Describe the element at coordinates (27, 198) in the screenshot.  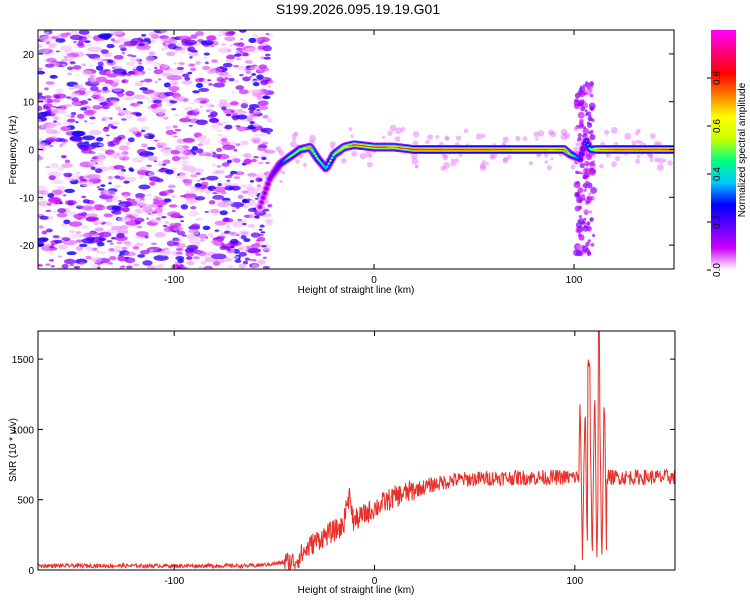
I see `spectrogram-y-tick-label: -10` at that location.